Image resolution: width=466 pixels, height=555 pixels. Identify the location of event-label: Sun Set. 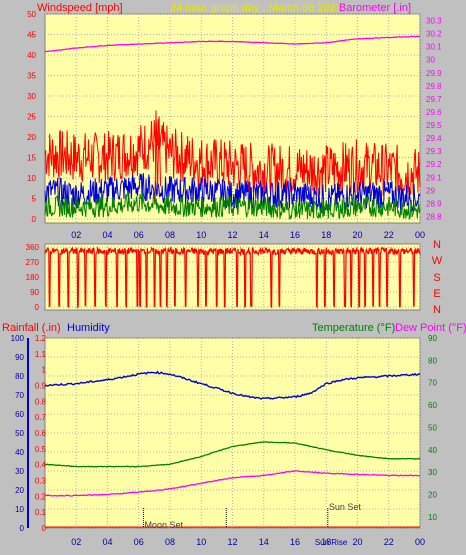
(345, 507).